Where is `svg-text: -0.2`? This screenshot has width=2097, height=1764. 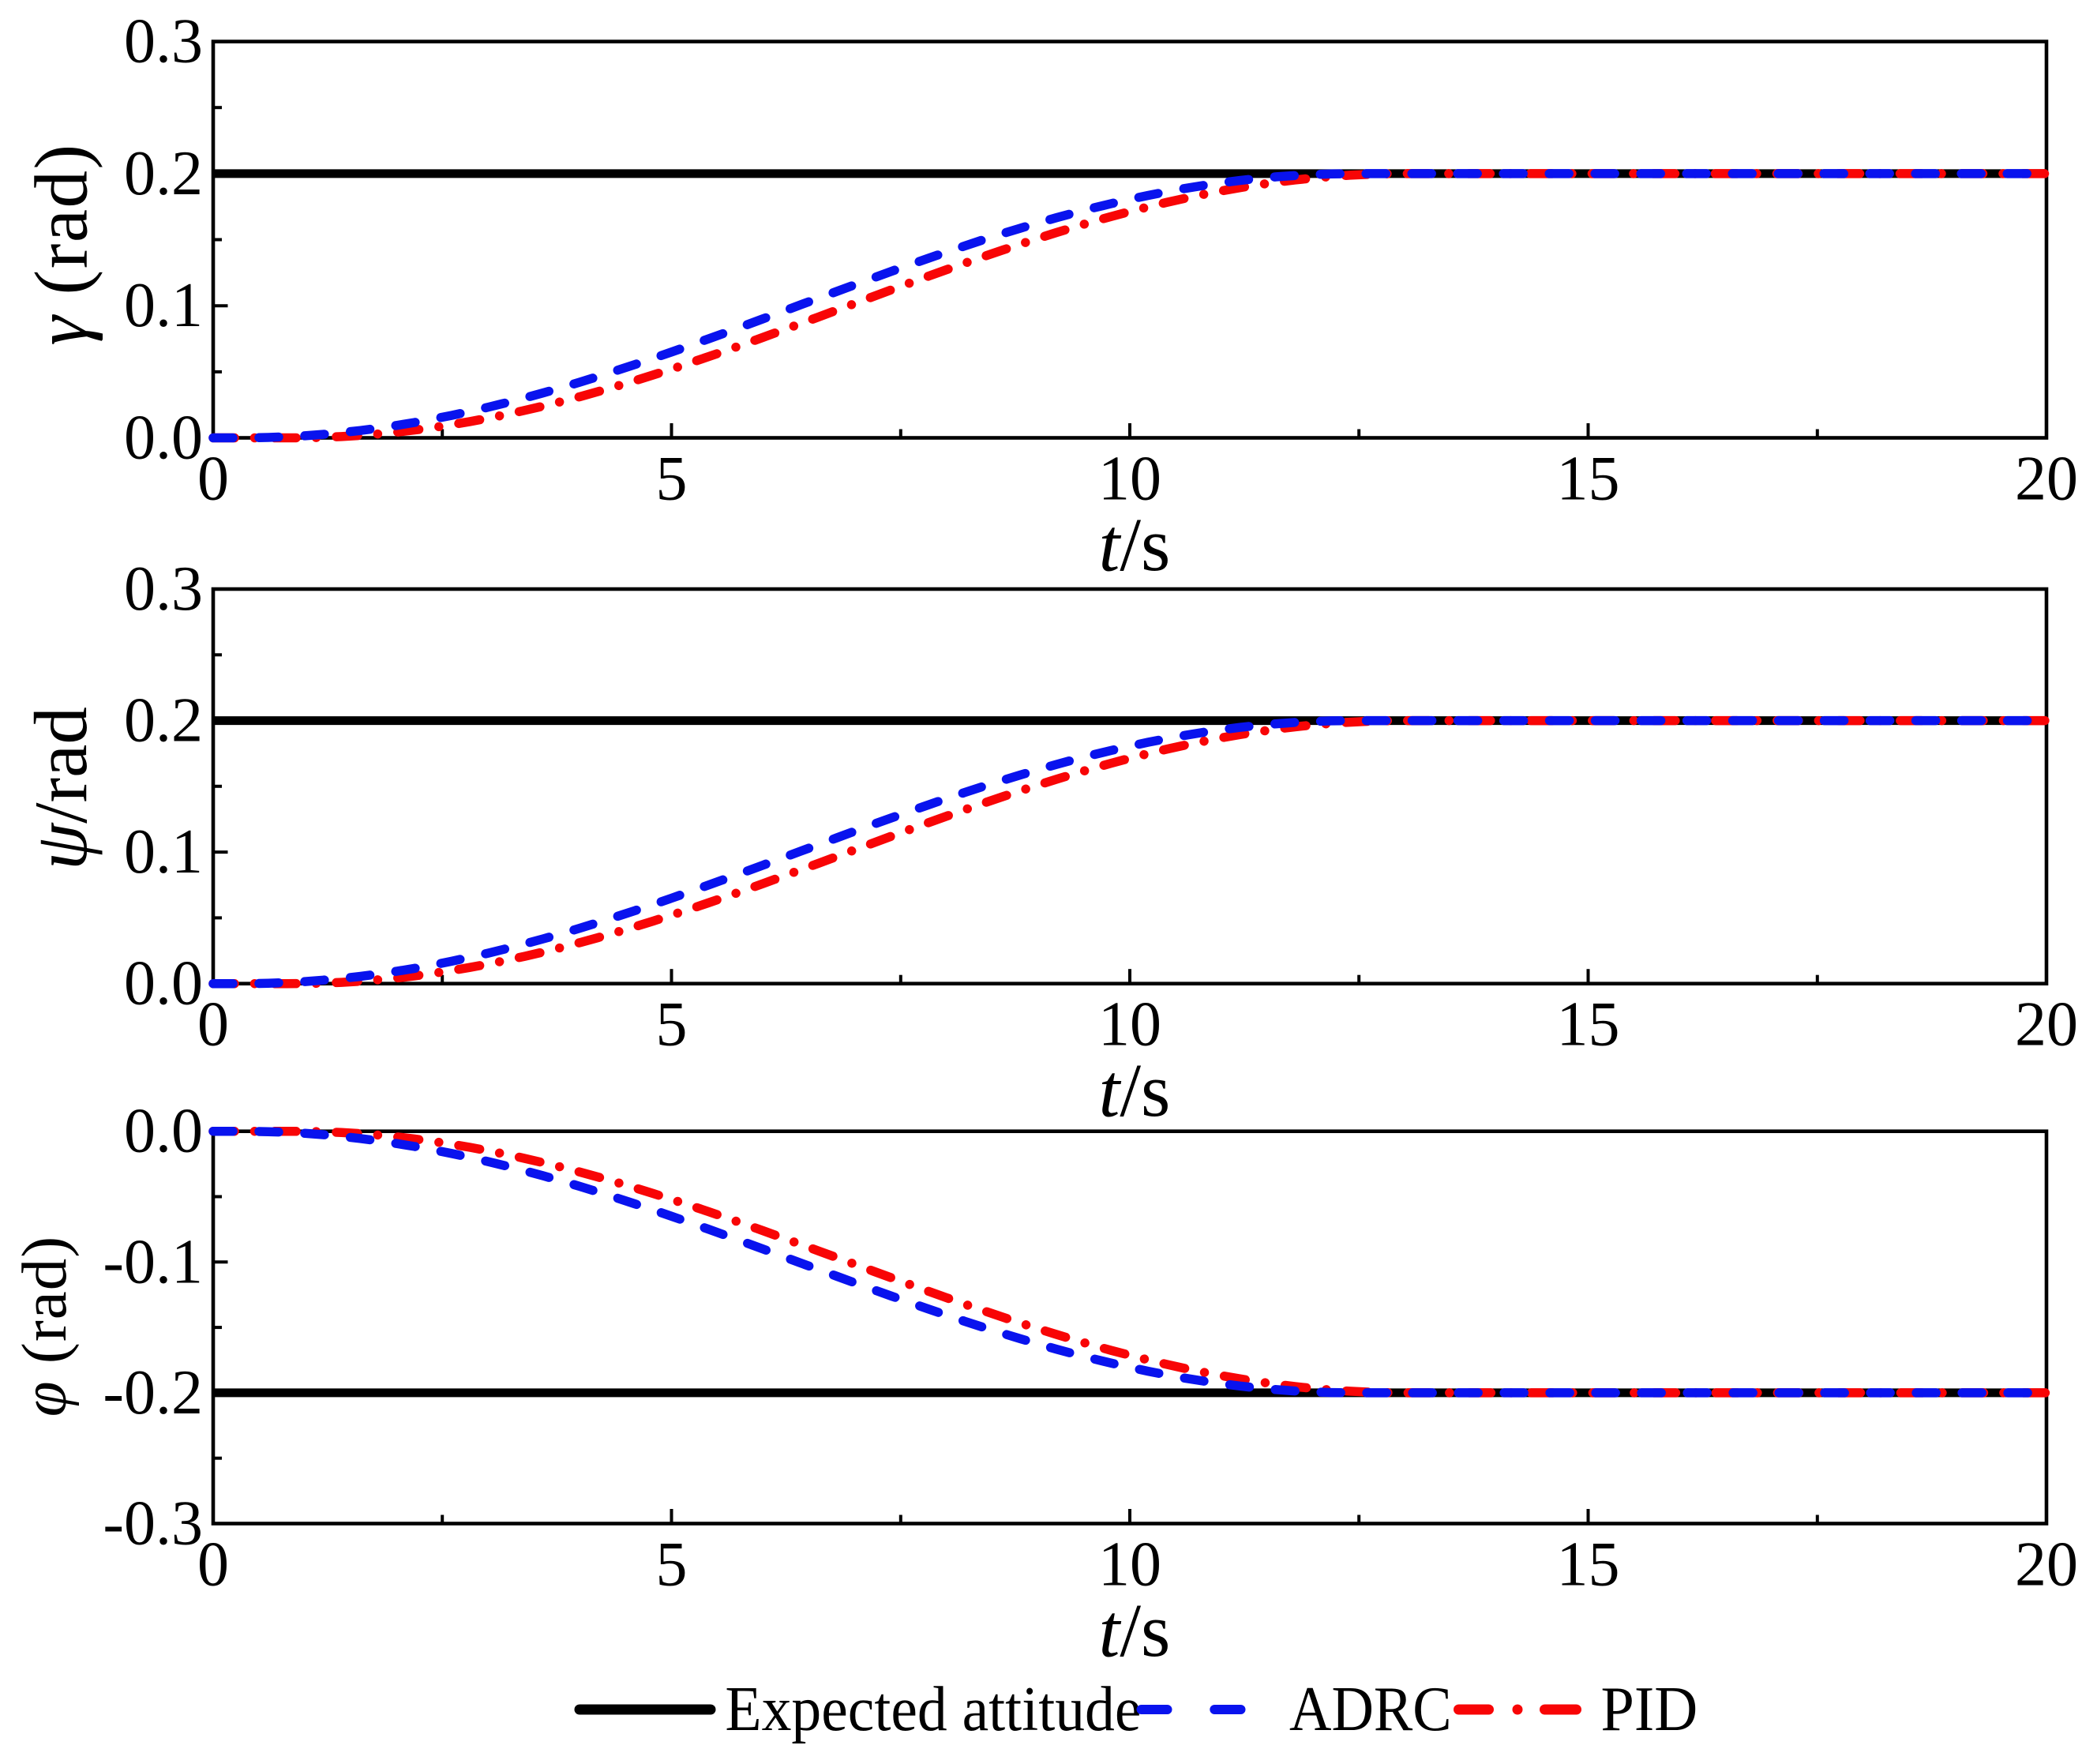
svg-text: -0.2 is located at coordinates (153, 1393).